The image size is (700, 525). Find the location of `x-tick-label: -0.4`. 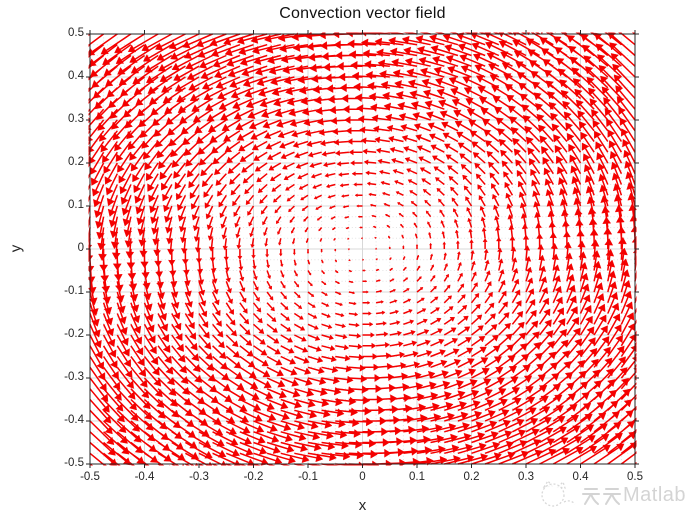

x-tick-label: -0.4 is located at coordinates (144, 477).